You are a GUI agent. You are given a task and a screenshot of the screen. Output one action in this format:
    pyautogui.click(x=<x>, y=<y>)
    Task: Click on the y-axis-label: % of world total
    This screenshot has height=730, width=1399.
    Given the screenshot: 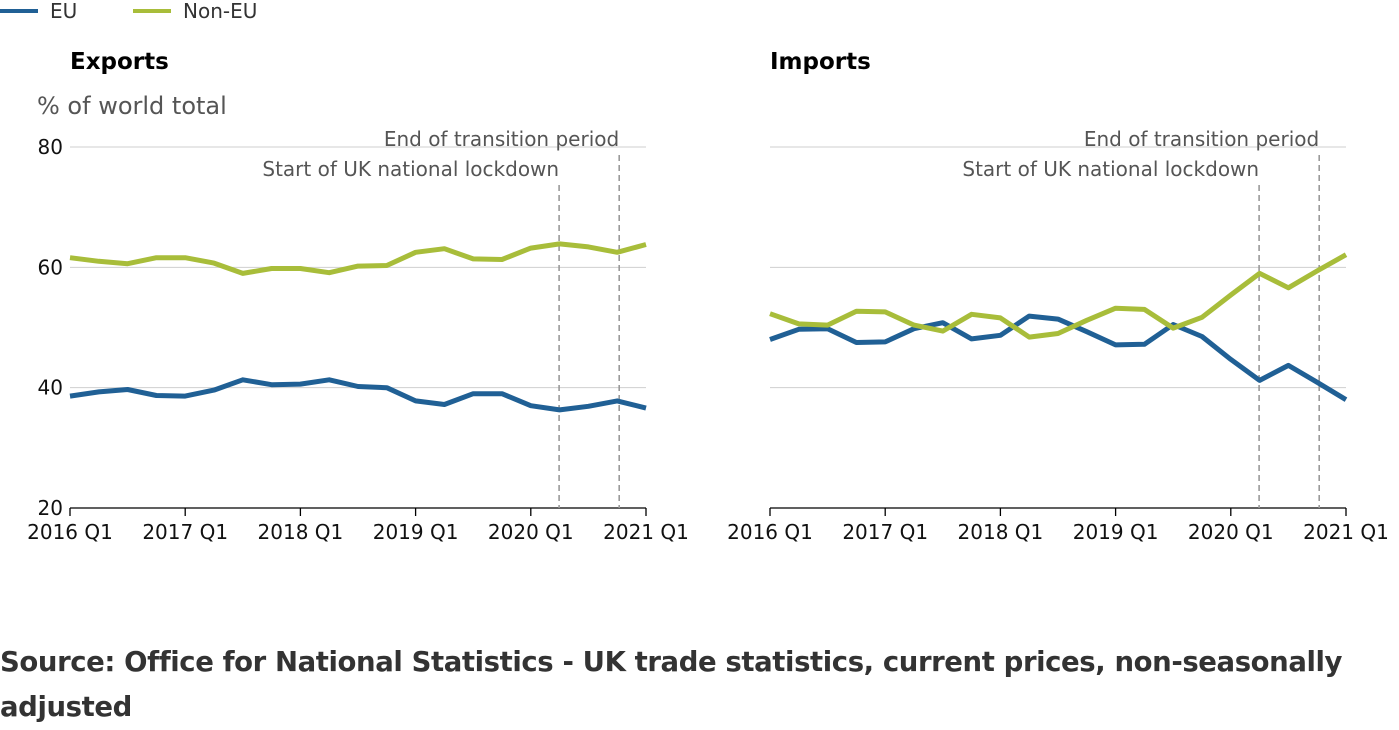 What is the action you would take?
    pyautogui.click(x=132, y=106)
    